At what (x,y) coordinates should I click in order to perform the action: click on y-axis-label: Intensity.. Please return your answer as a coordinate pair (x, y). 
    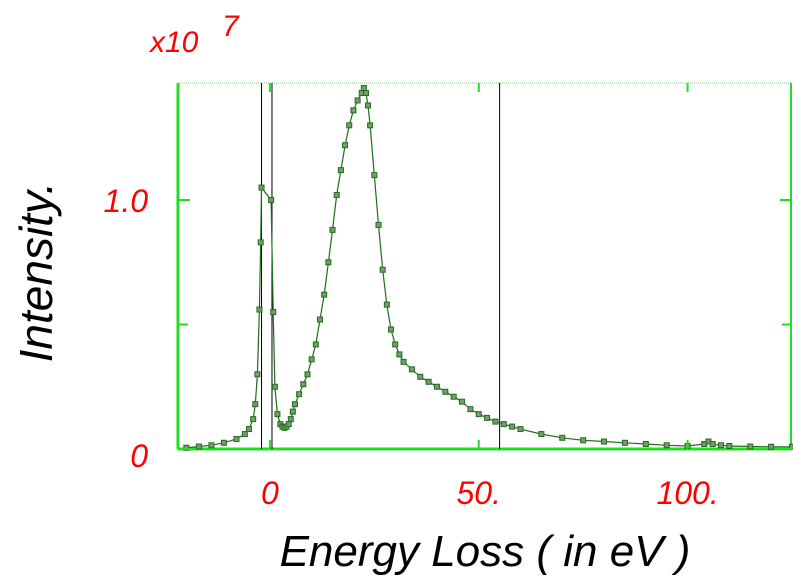
    Looking at the image, I should click on (36, 272).